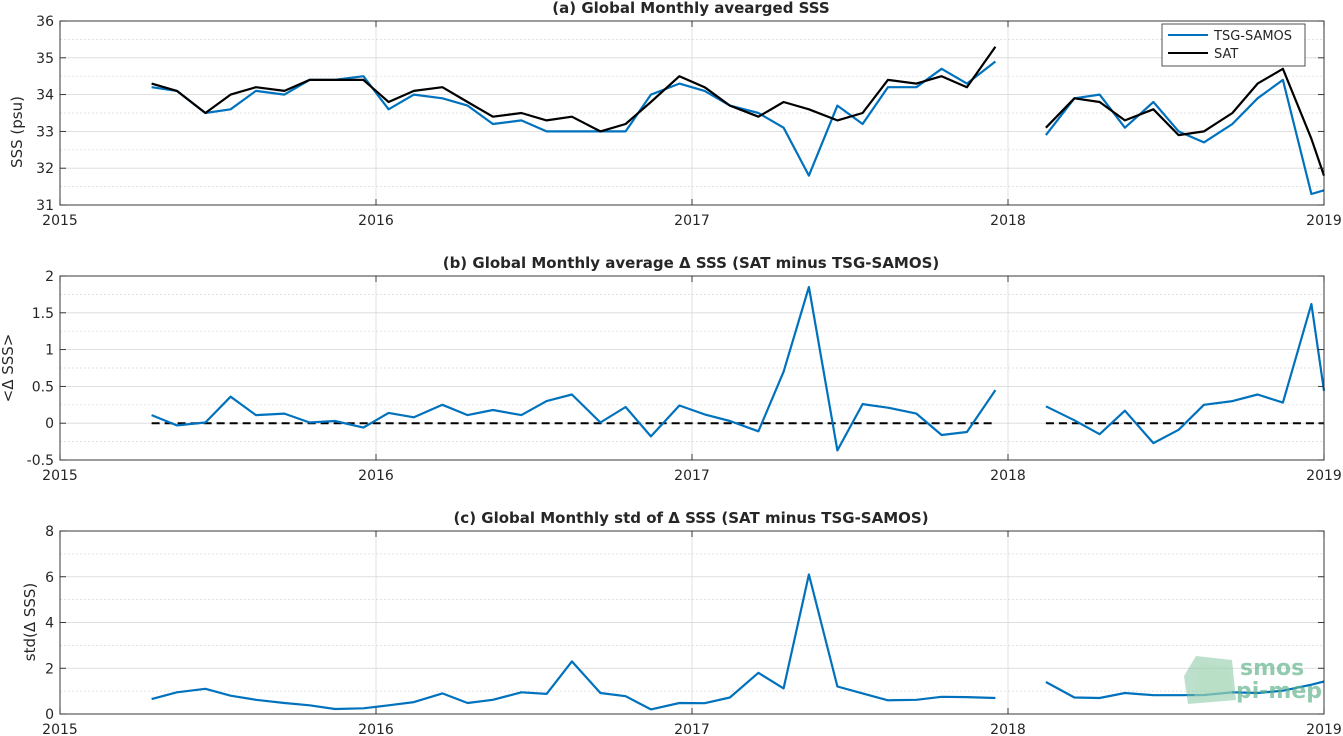  What do you see at coordinates (60, 729) in the screenshot?
I see `panel-c-x-tick-label: 2015` at bounding box center [60, 729].